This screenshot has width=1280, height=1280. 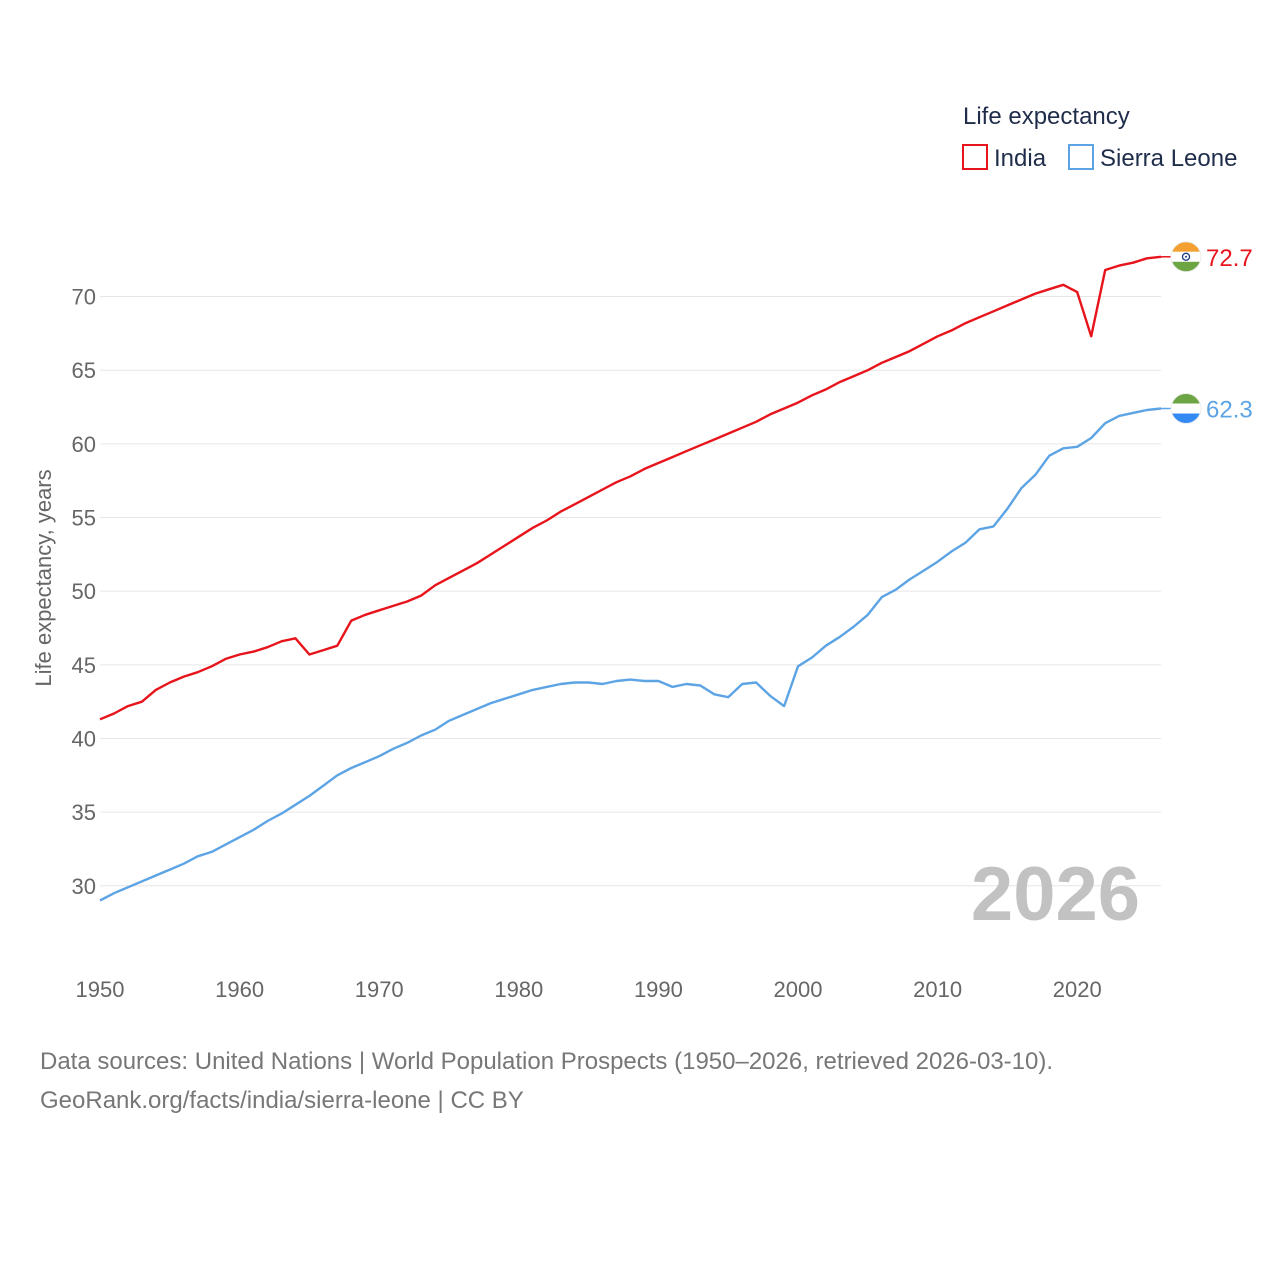 I want to click on y-tick-label-50: 50, so click(x=84, y=591).